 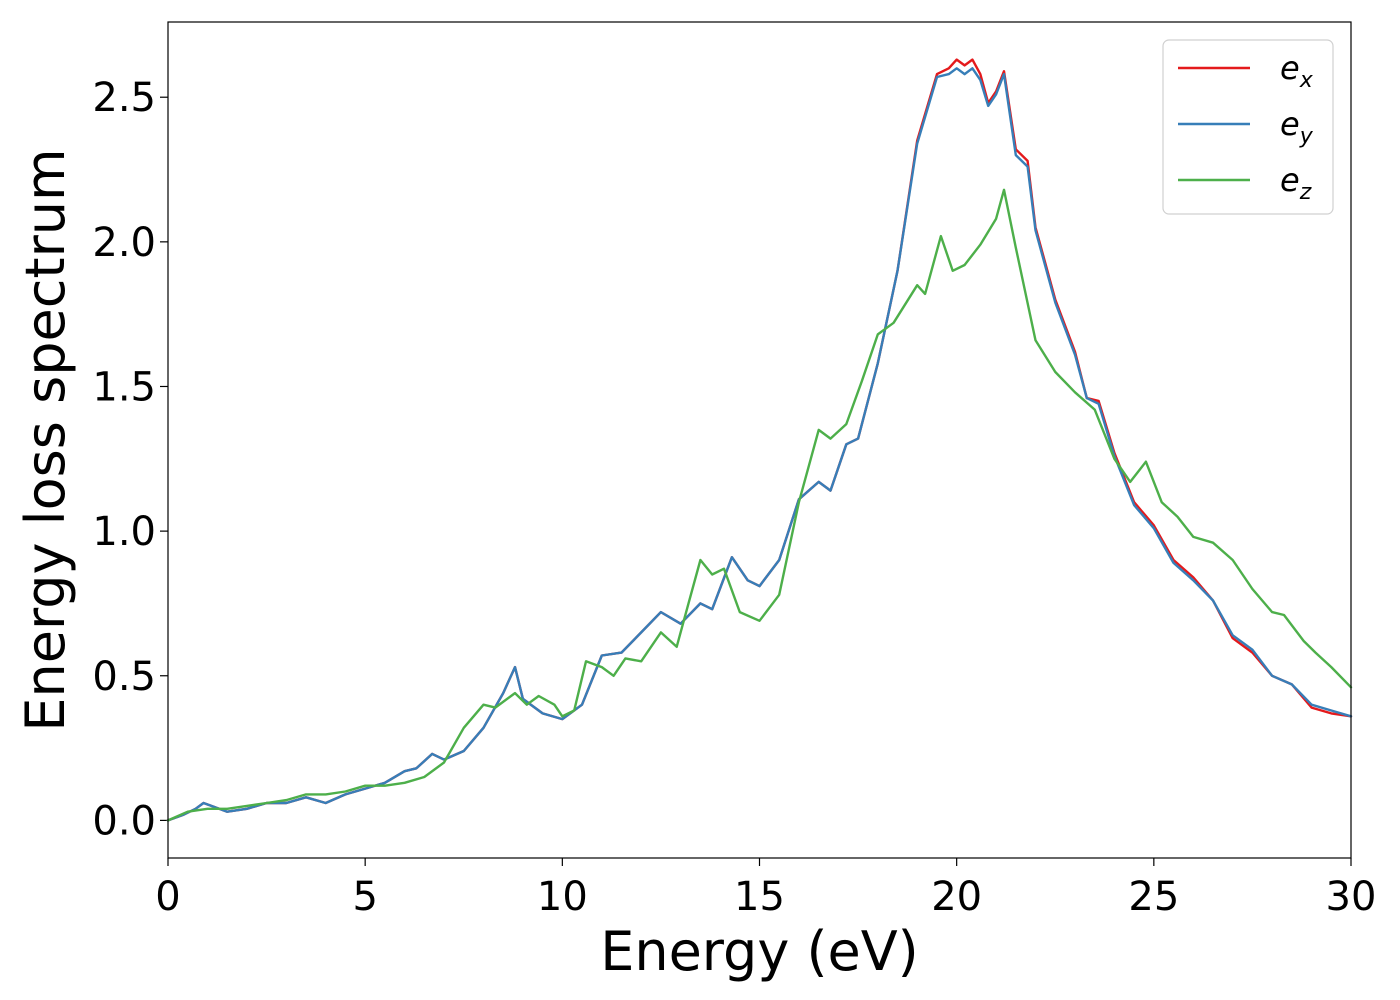 I want to click on x-axis-title: Energy (eV), so click(x=759, y=951).